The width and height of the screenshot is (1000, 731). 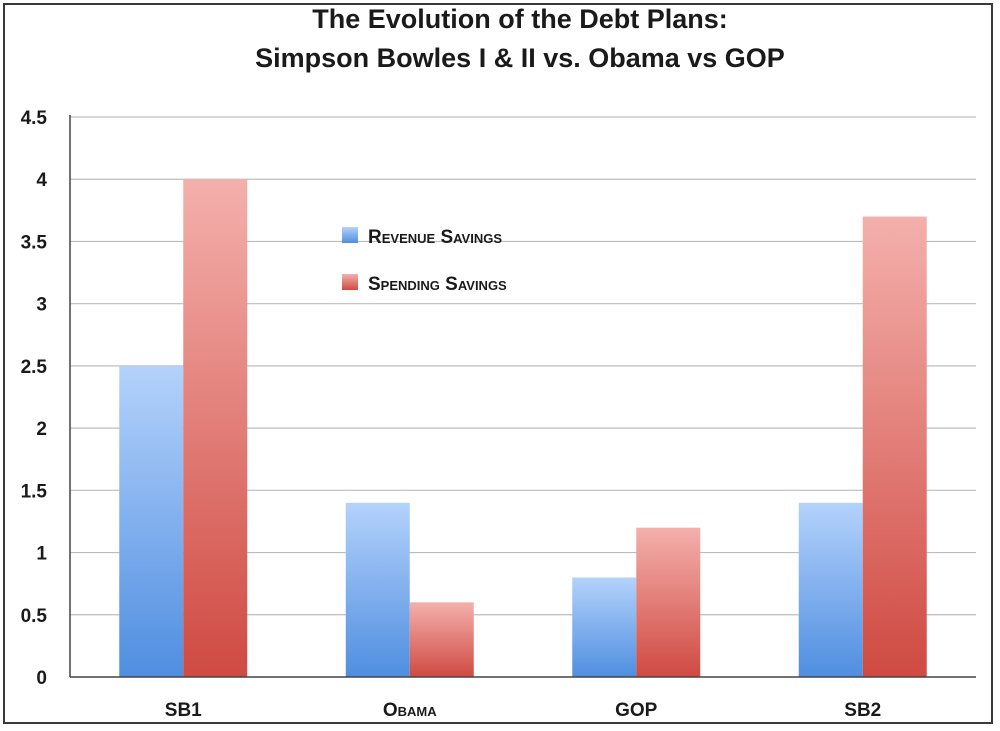 I want to click on bar-revenue-obama, so click(x=377, y=589).